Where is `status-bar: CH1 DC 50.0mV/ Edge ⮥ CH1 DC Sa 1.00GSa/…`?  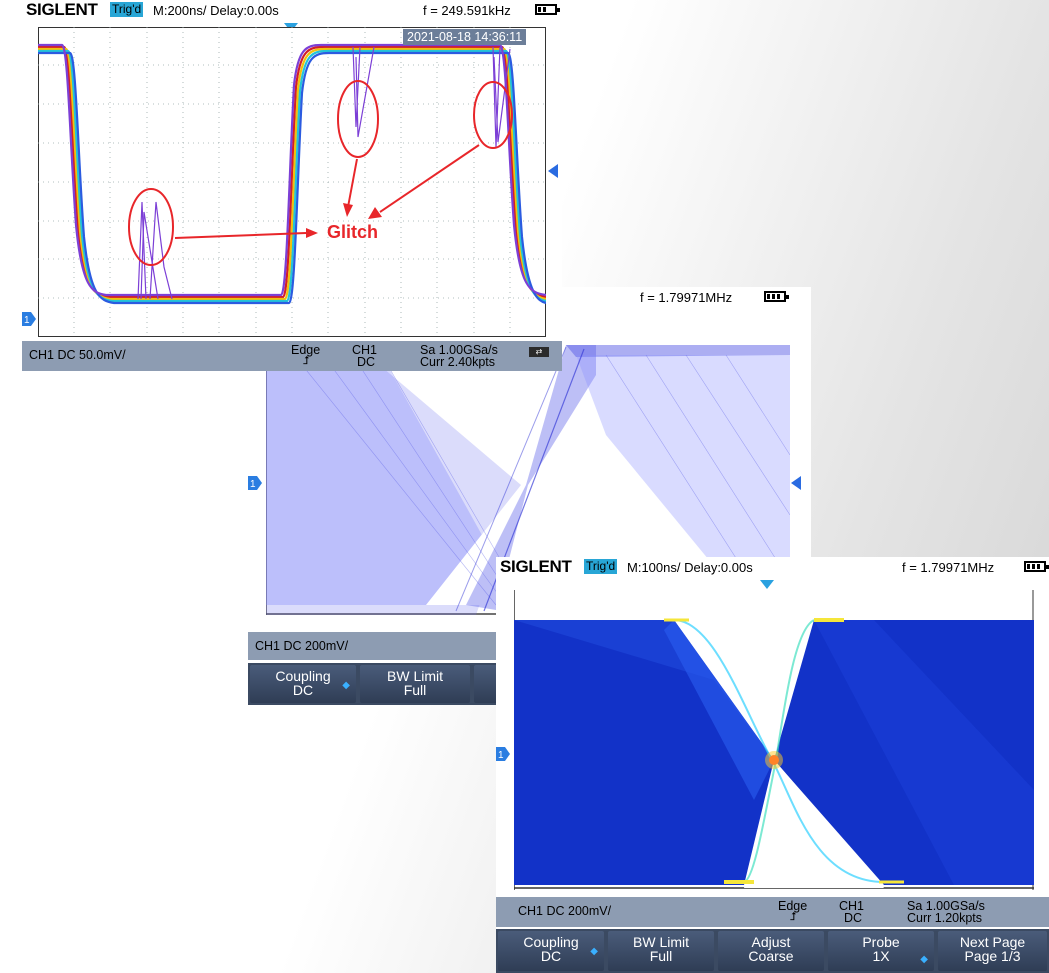
status-bar: CH1 DC 50.0mV/ Edge ⮥ CH1 DC Sa 1.00GSa/… is located at coordinates (292, 356).